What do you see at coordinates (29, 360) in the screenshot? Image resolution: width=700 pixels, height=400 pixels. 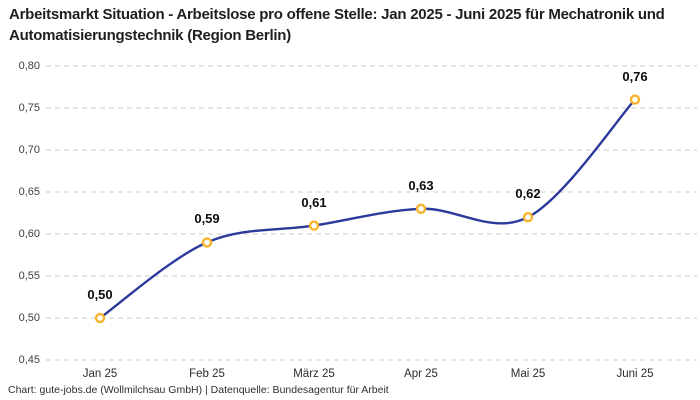 I see `y-axis-tick-label: 0,45` at bounding box center [29, 360].